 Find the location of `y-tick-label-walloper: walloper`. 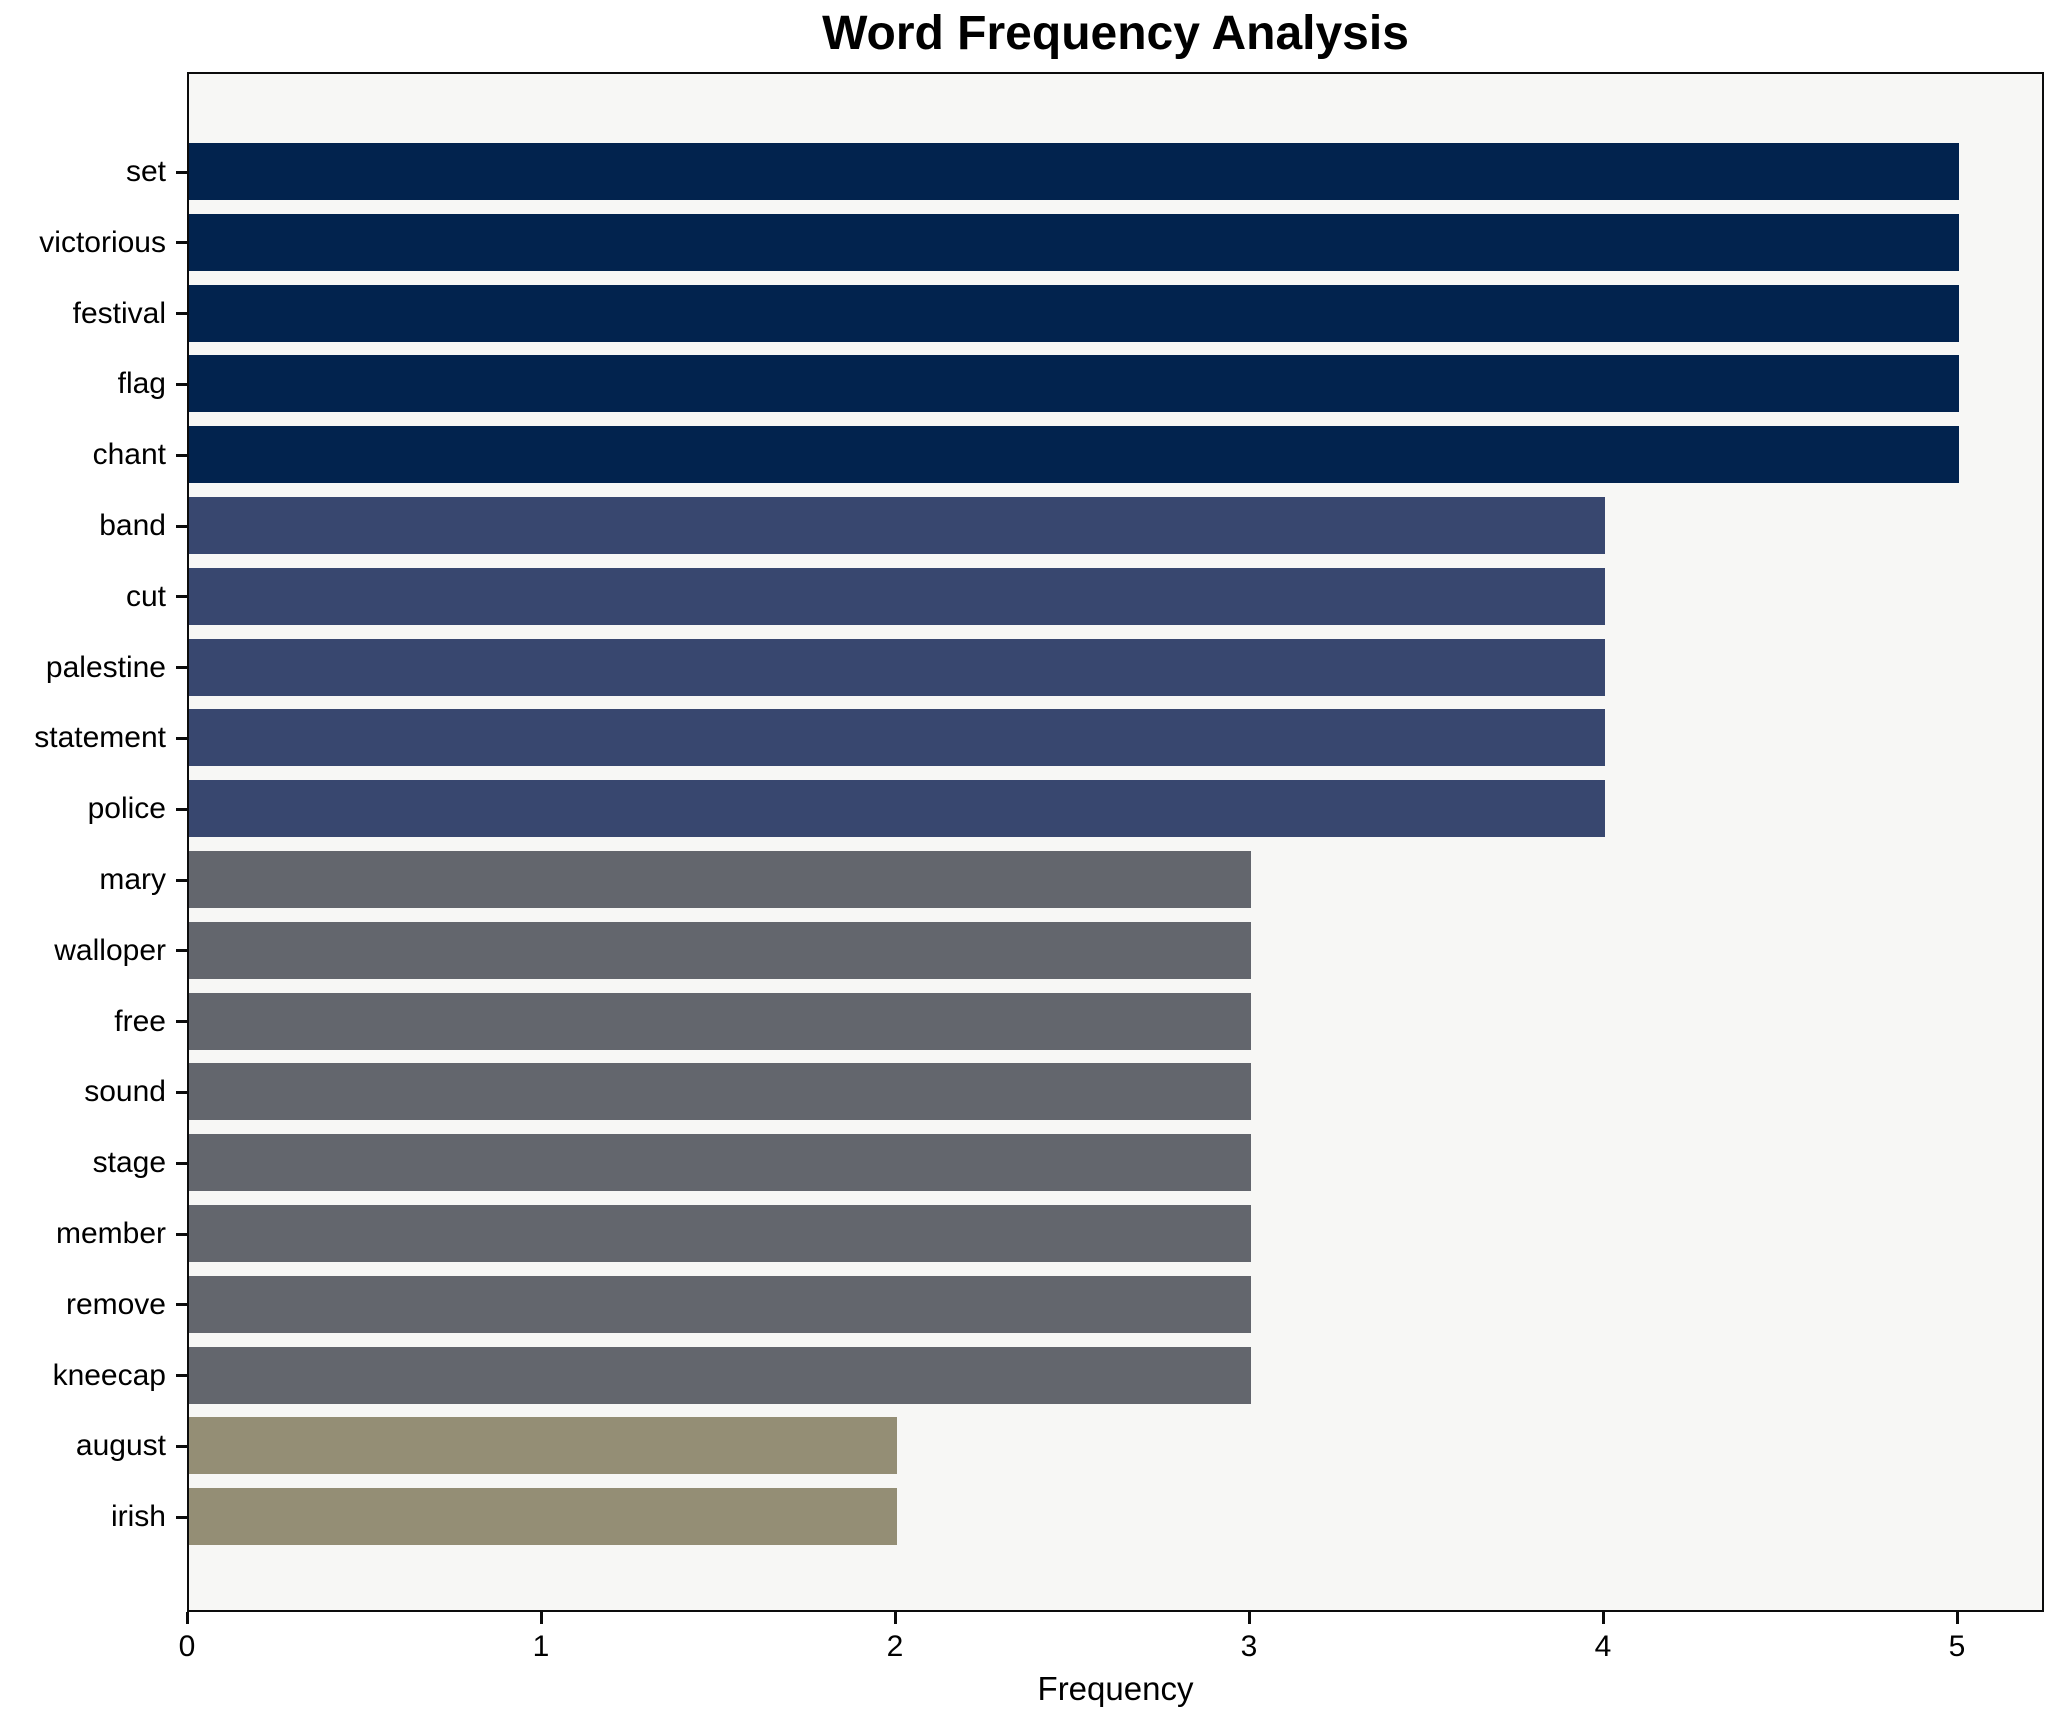

y-tick-label-walloper: walloper is located at coordinates (110, 950).